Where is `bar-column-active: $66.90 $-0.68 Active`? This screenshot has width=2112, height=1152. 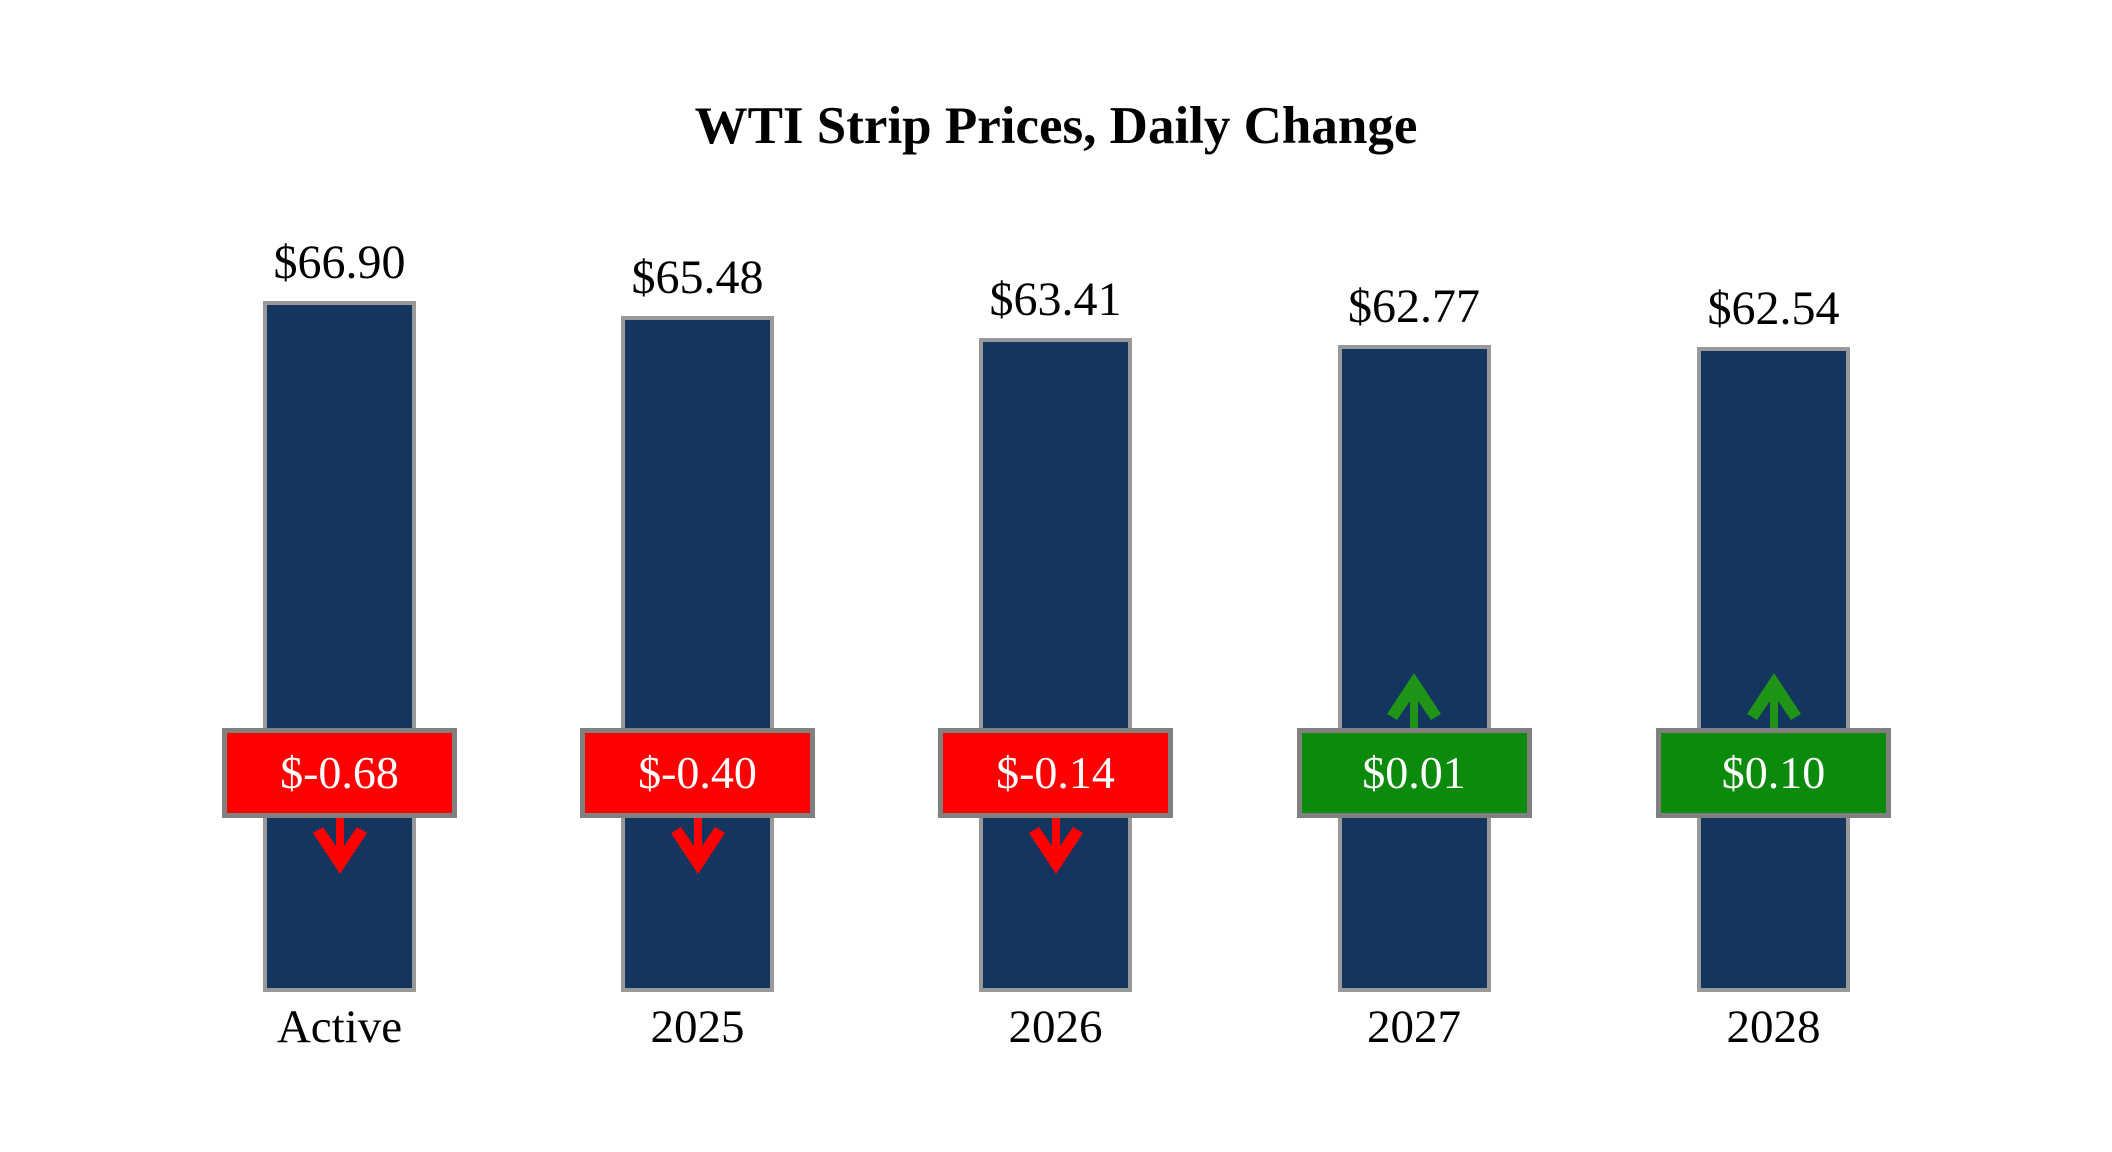
bar-column-active: $66.90 $-0.68 Active is located at coordinates (340, 576).